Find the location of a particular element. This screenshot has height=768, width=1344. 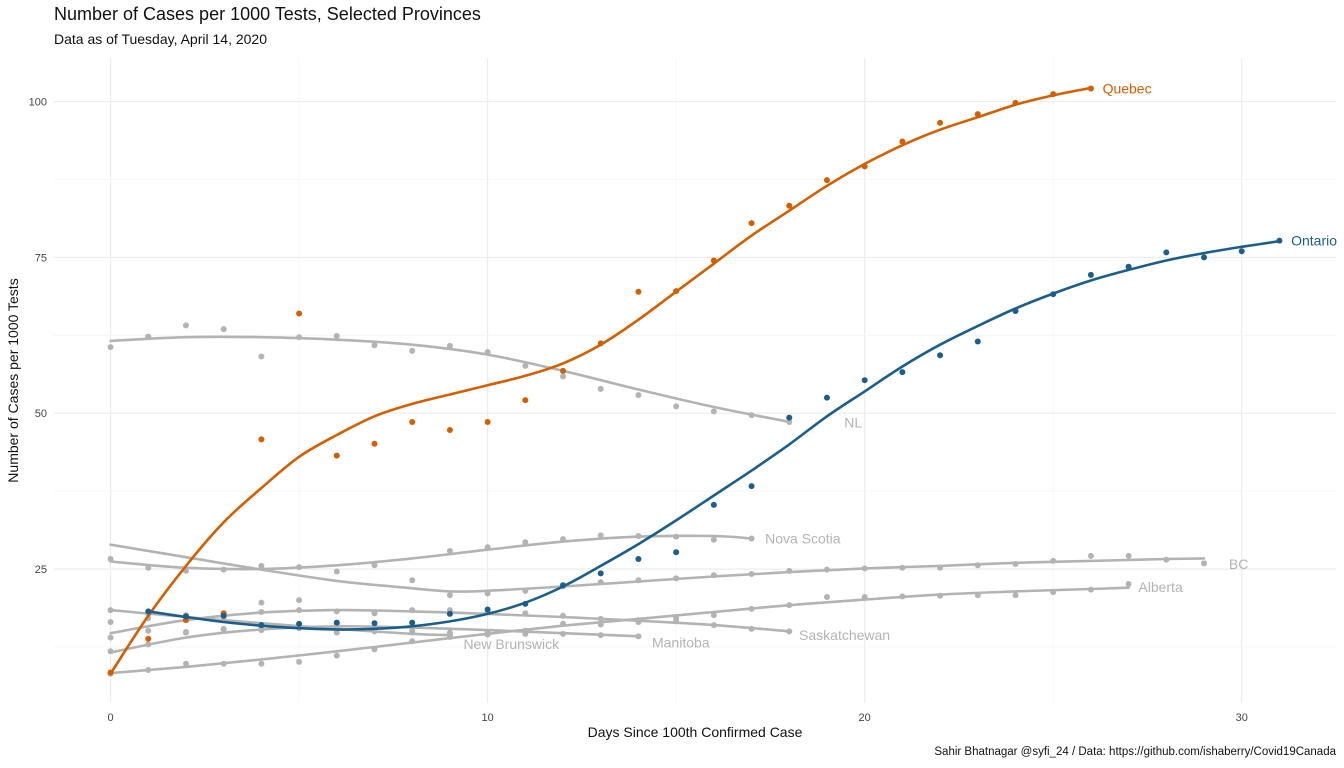

series-nl is located at coordinates (450, 373).